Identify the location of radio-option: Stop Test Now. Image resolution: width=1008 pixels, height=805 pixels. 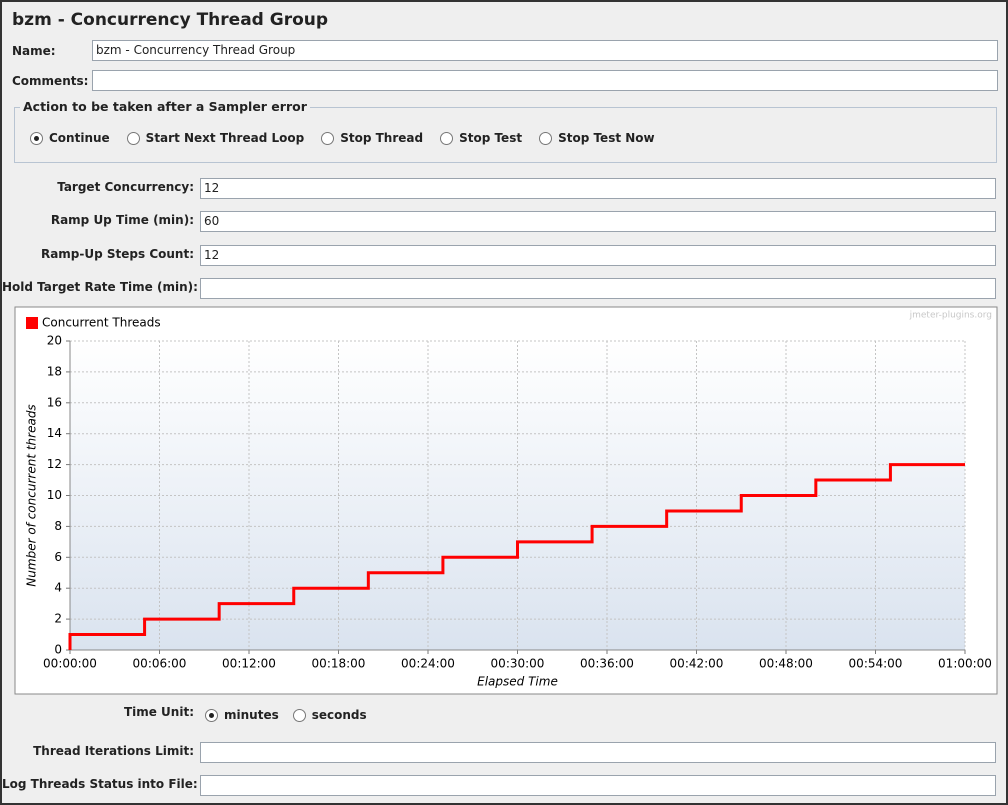
(597, 138).